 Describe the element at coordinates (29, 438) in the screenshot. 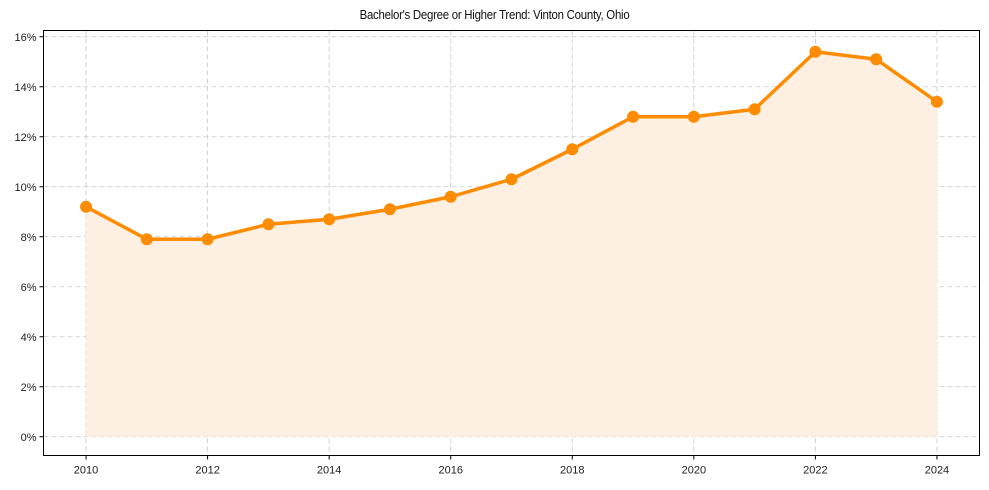

I see `y-tick-label: 0%` at that location.